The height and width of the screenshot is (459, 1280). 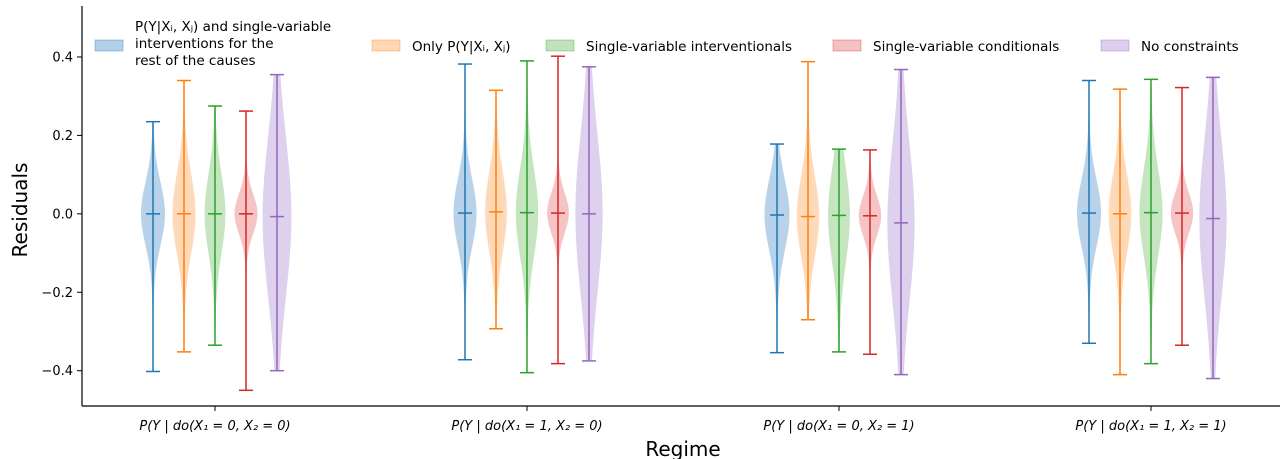 I want to click on legend-label: No constraints, so click(x=1190, y=47).